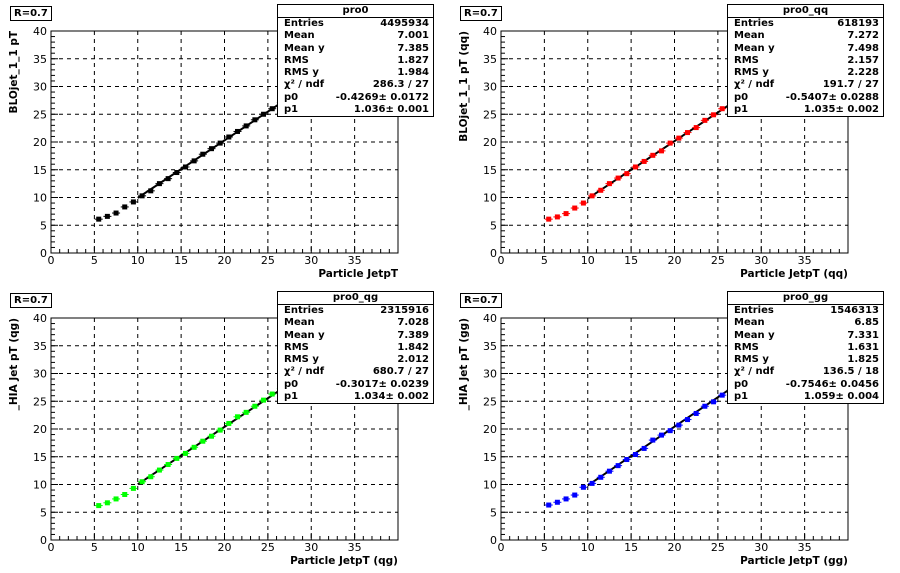  What do you see at coordinates (841, 110) in the screenshot?
I see `stats-value: 1.035± 0.002` at bounding box center [841, 110].